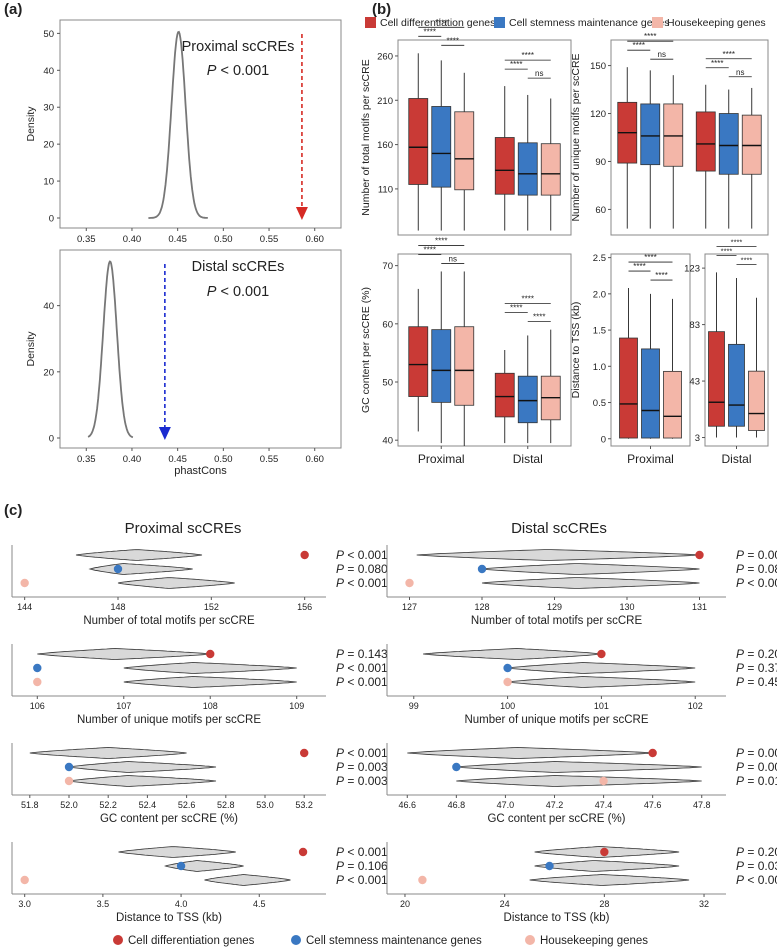 The image size is (777, 952). Describe the element at coordinates (716, 23) in the screenshot. I see `legend-label-house: Housekeeping genes` at that location.